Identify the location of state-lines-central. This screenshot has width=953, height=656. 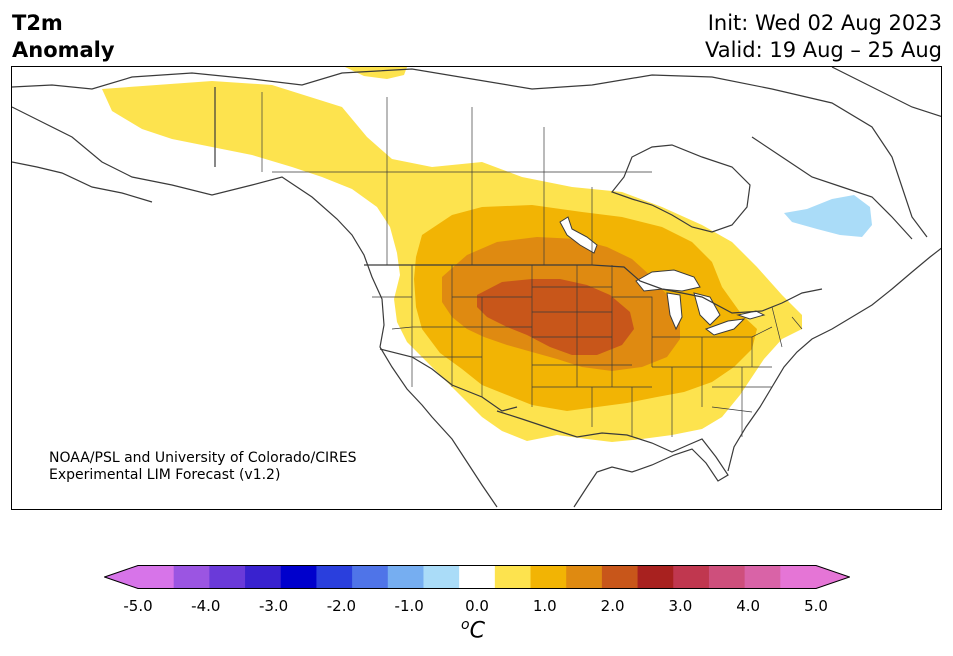
(632, 351).